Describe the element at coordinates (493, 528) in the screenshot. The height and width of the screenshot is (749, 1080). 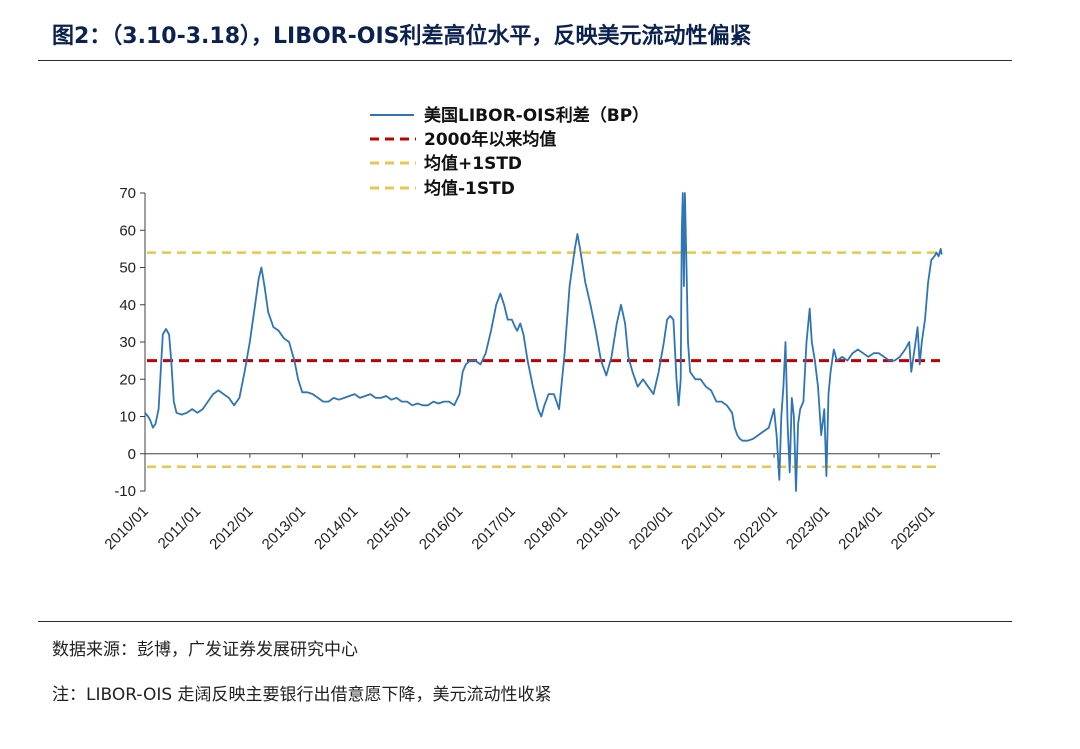
I see `x-tick-label: 2017/01` at that location.